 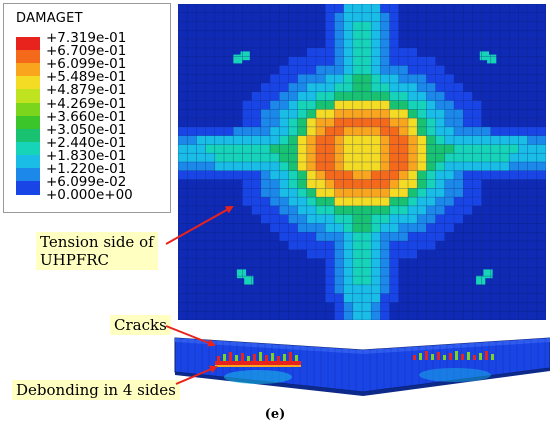 I want to click on slab-side-view, so click(x=361, y=366).